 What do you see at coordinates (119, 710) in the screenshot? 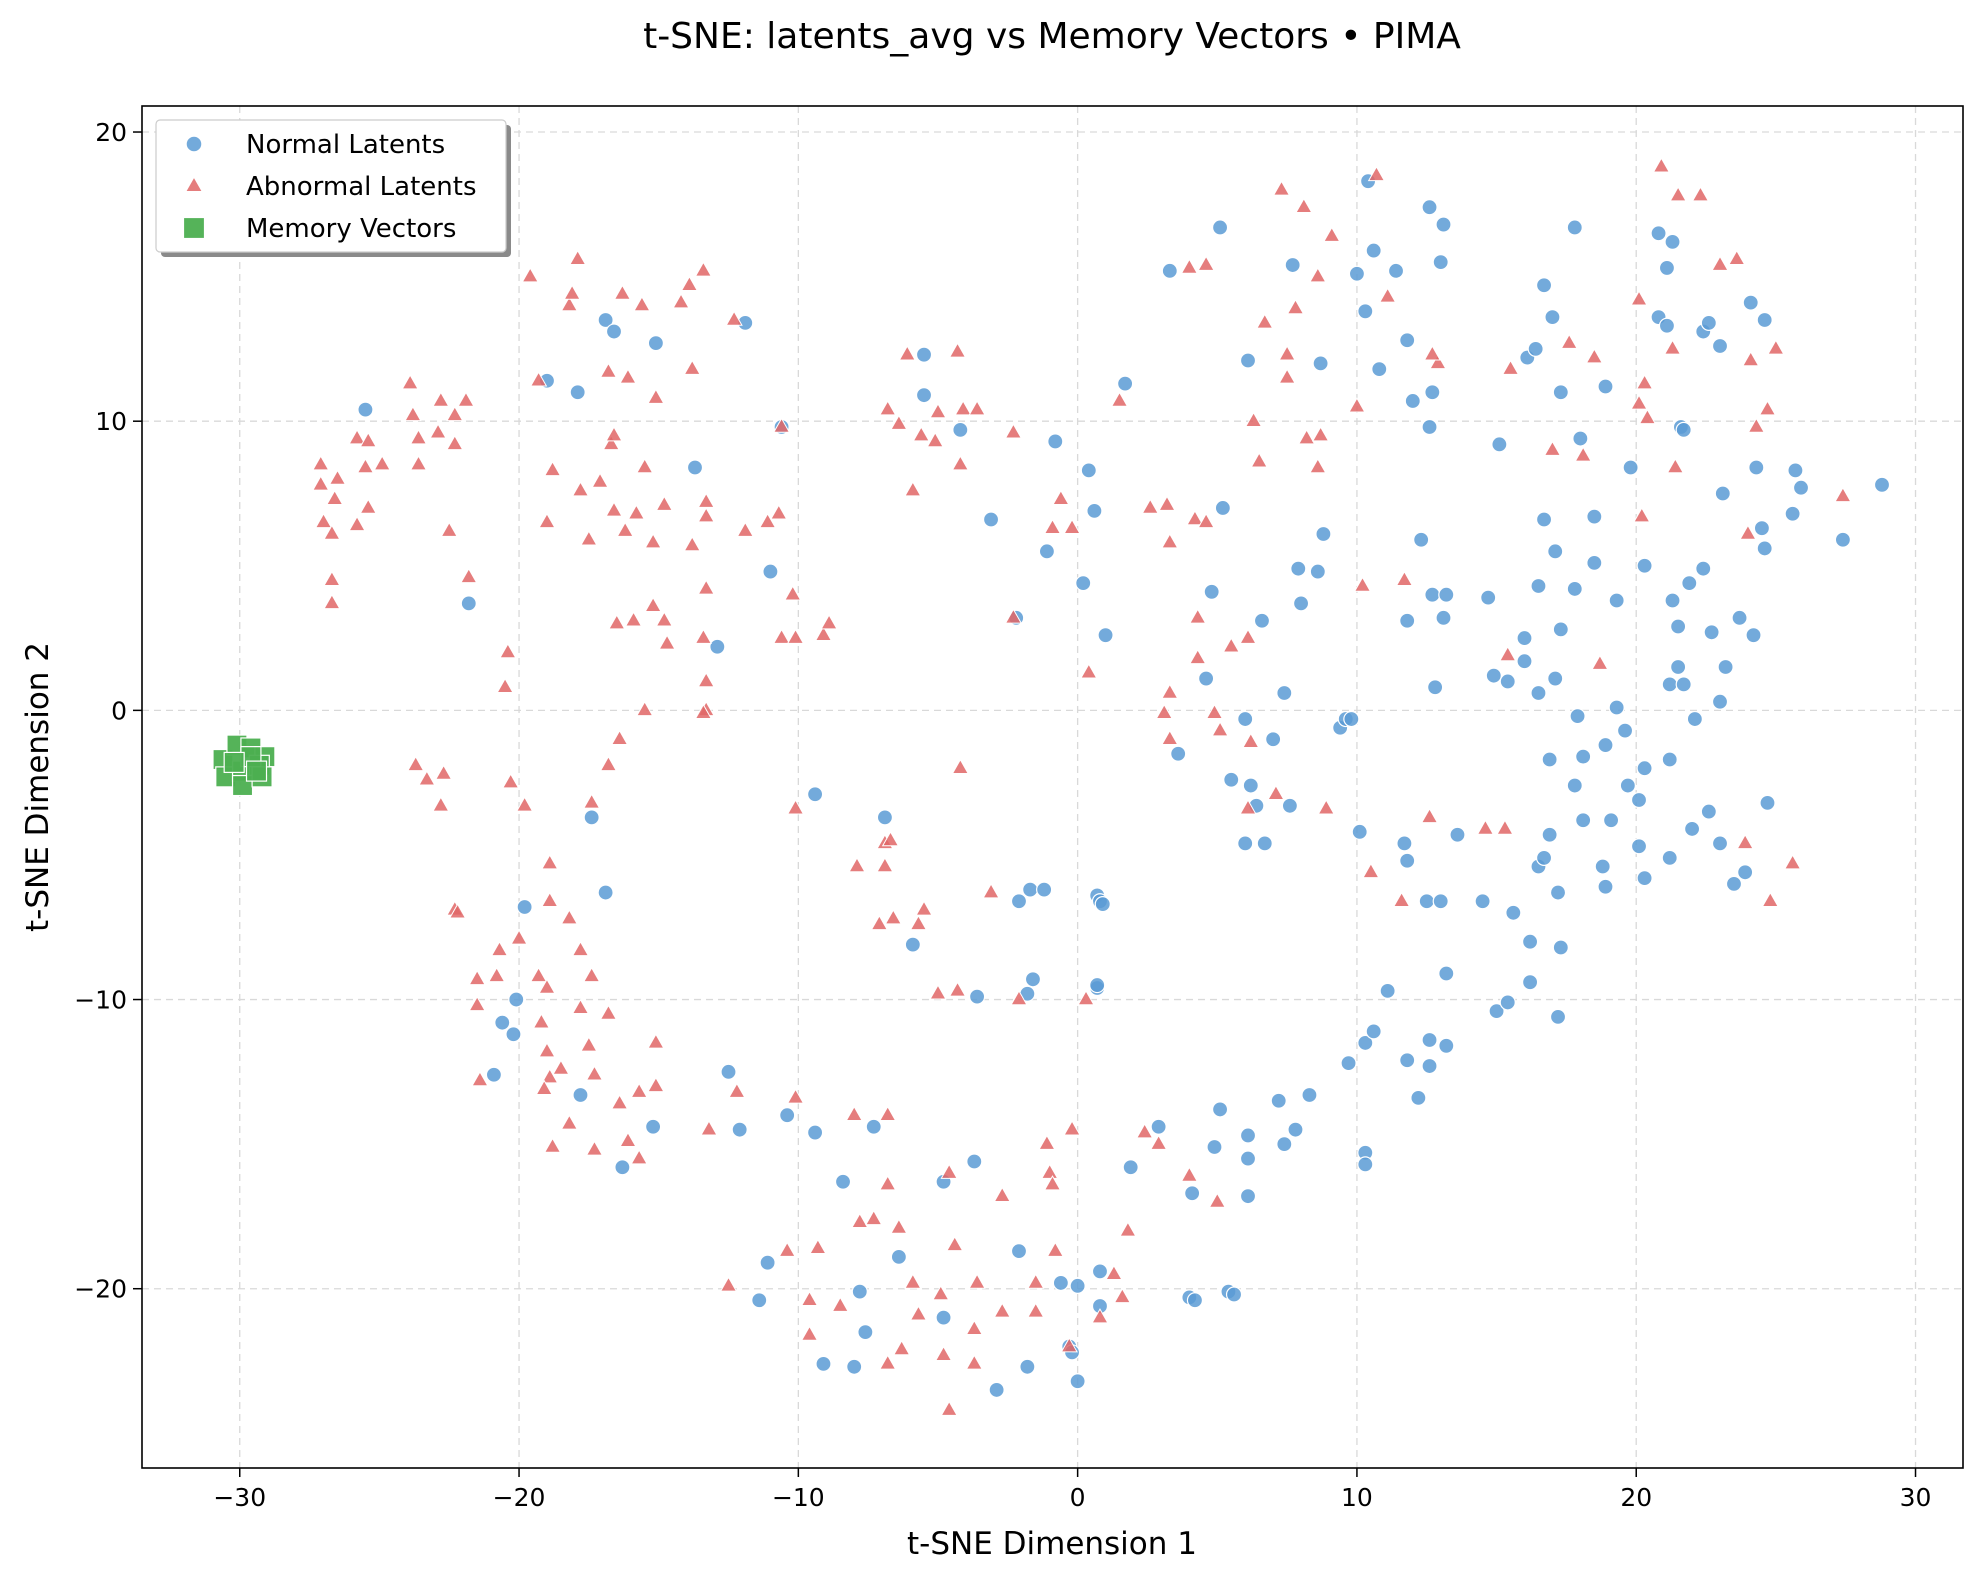
I see `y-tick-label: 0` at bounding box center [119, 710].